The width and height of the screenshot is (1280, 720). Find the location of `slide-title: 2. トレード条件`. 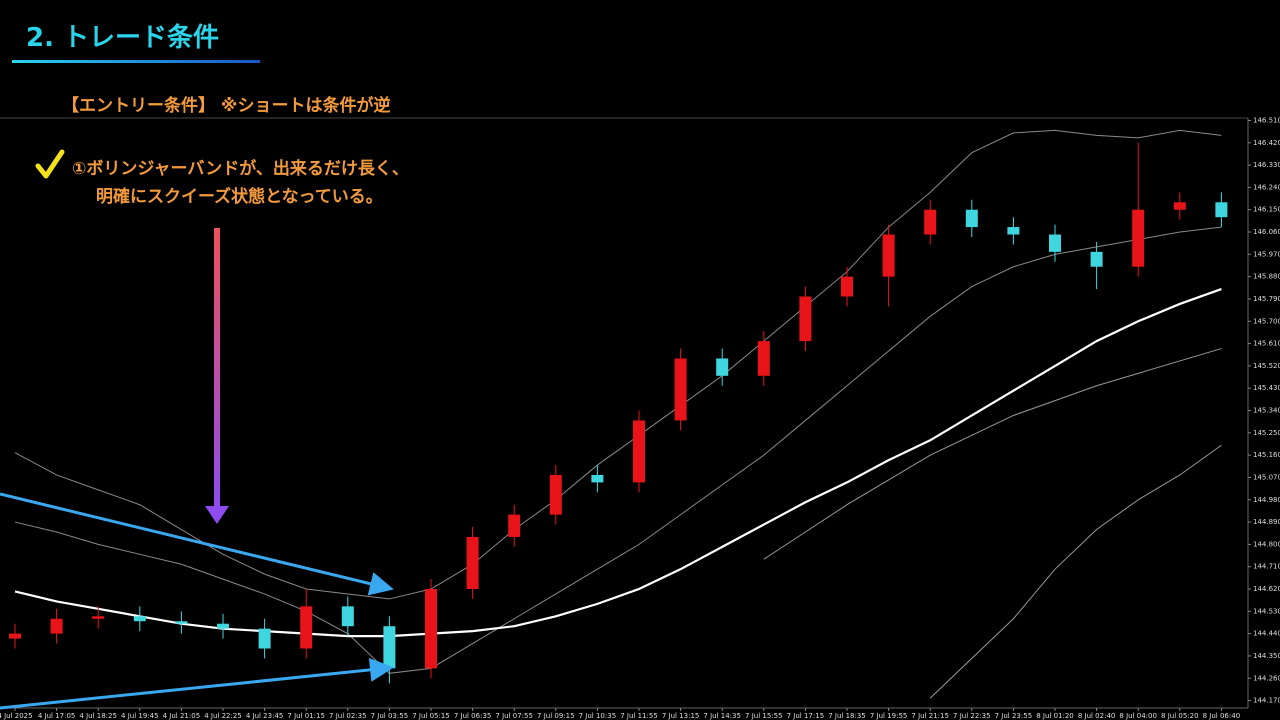

slide-title: 2. トレード条件 is located at coordinates (122, 38).